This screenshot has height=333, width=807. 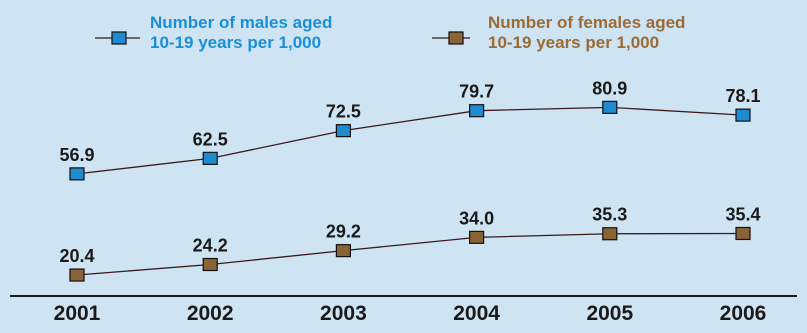 What do you see at coordinates (210, 246) in the screenshot?
I see `data-label-series2-2002: 24.2` at bounding box center [210, 246].